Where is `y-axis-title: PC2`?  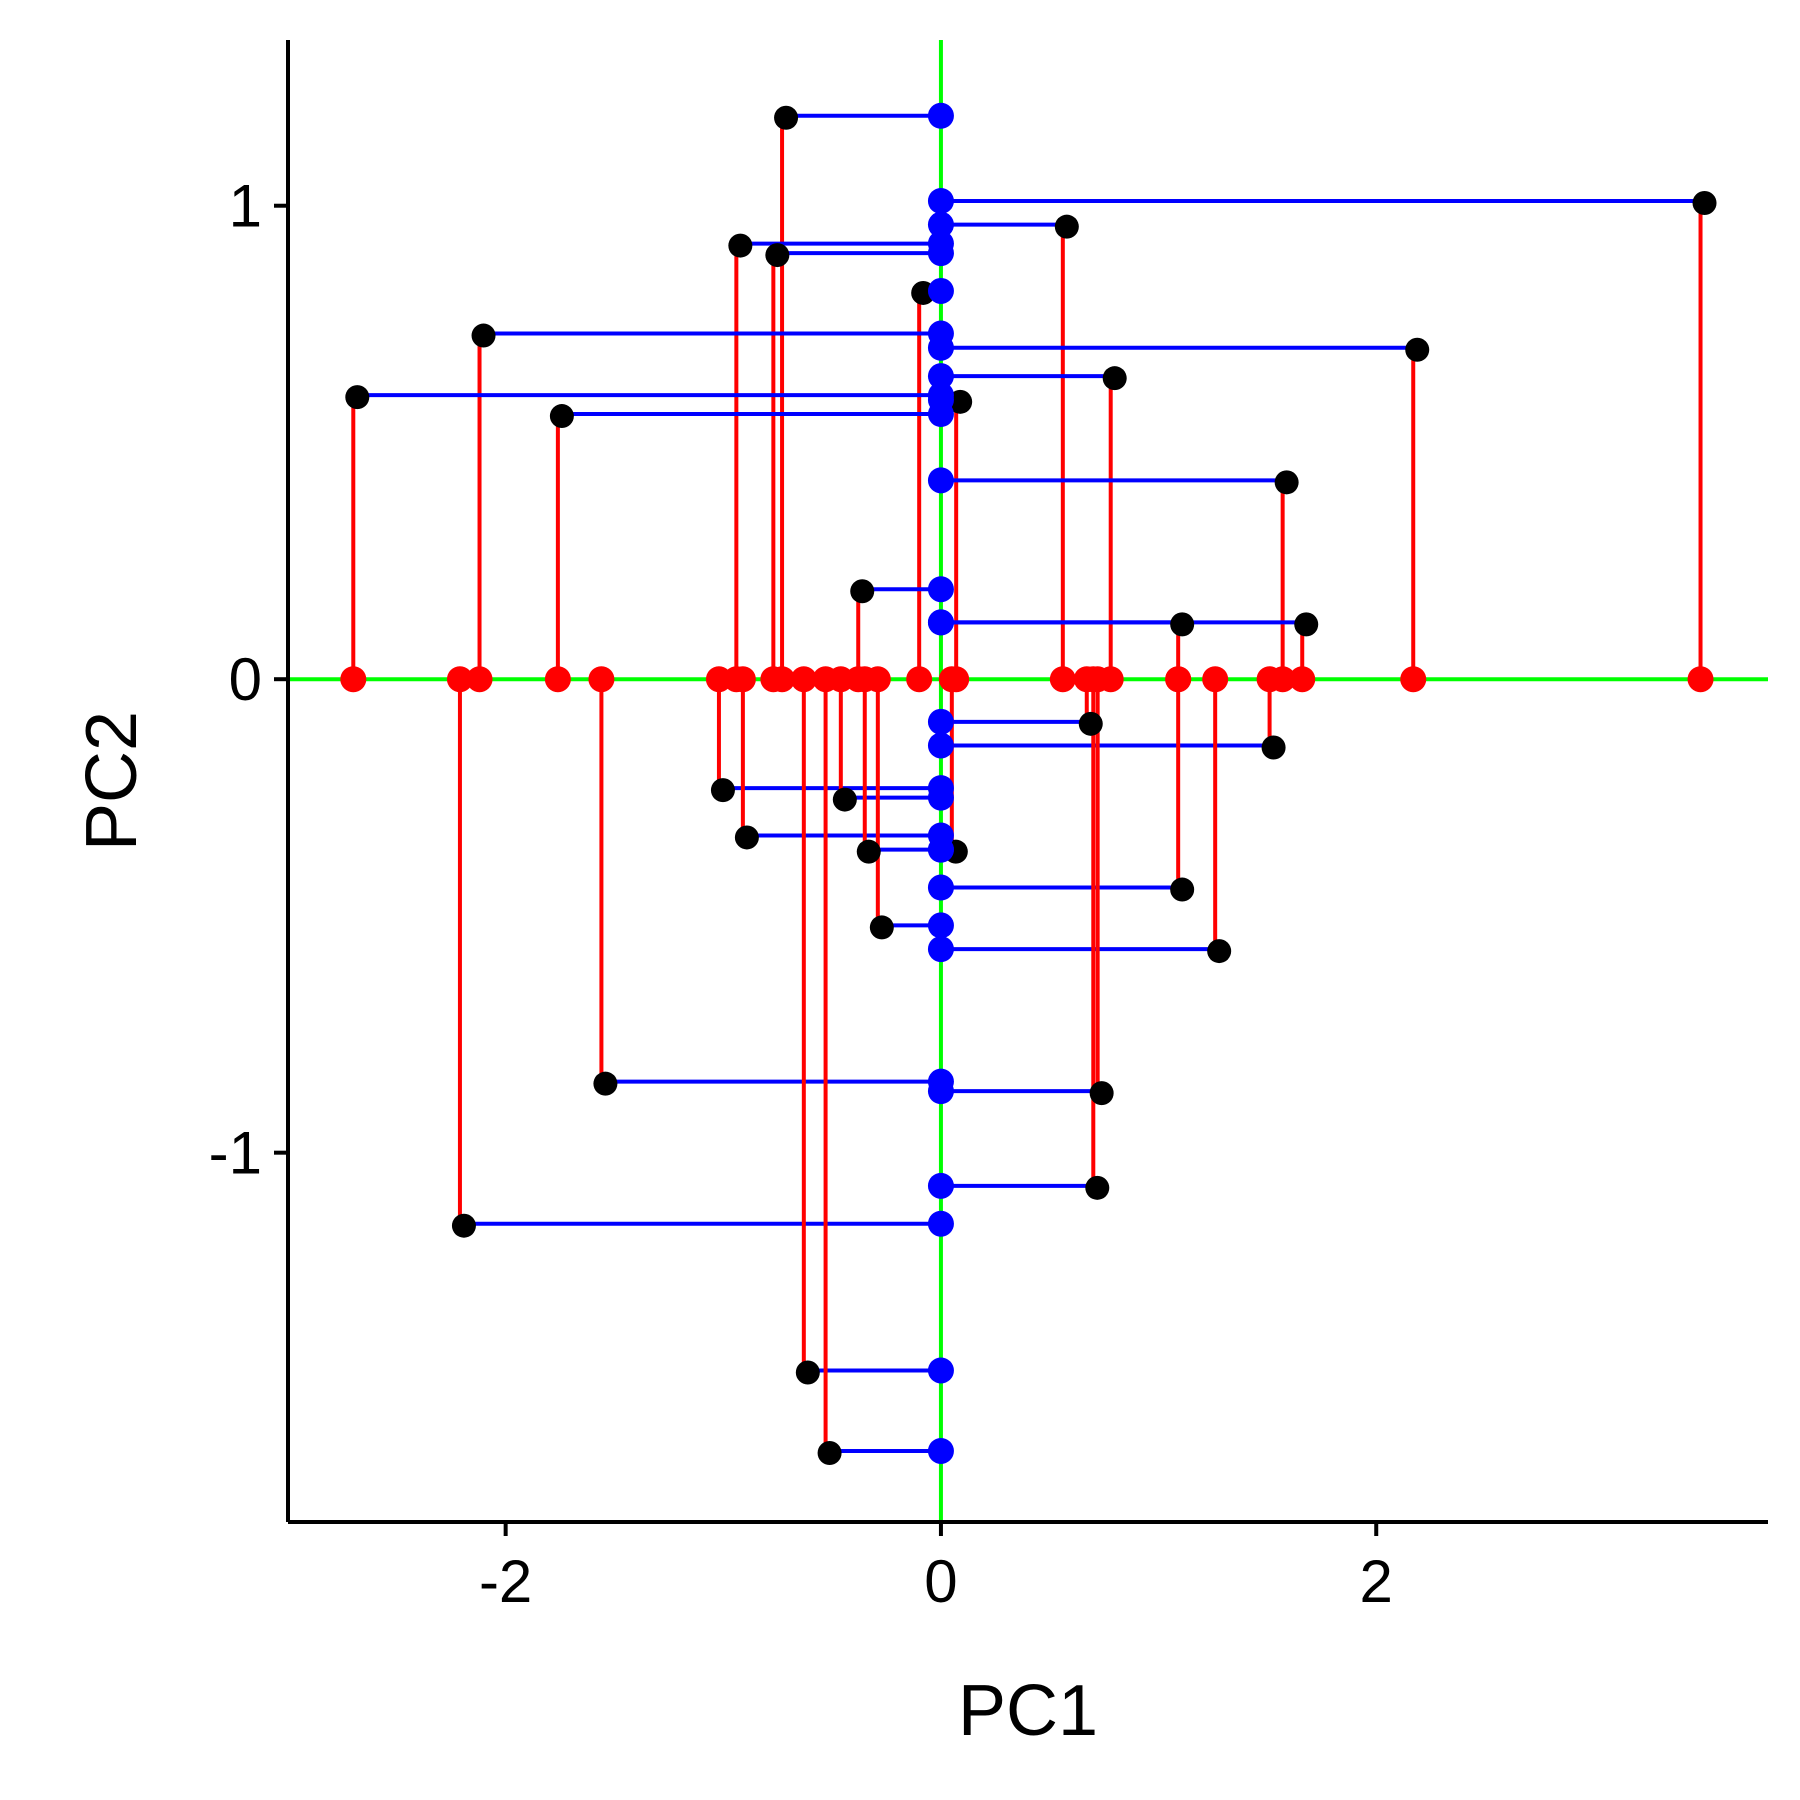 y-axis-title: PC2 is located at coordinates (112, 781).